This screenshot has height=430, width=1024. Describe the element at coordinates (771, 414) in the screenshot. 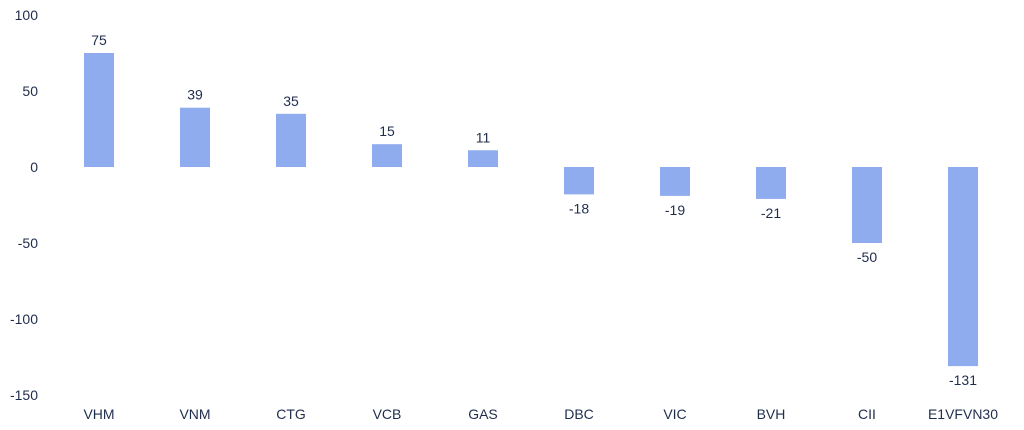

I see `x-tick-label-bvh: BVH` at that location.